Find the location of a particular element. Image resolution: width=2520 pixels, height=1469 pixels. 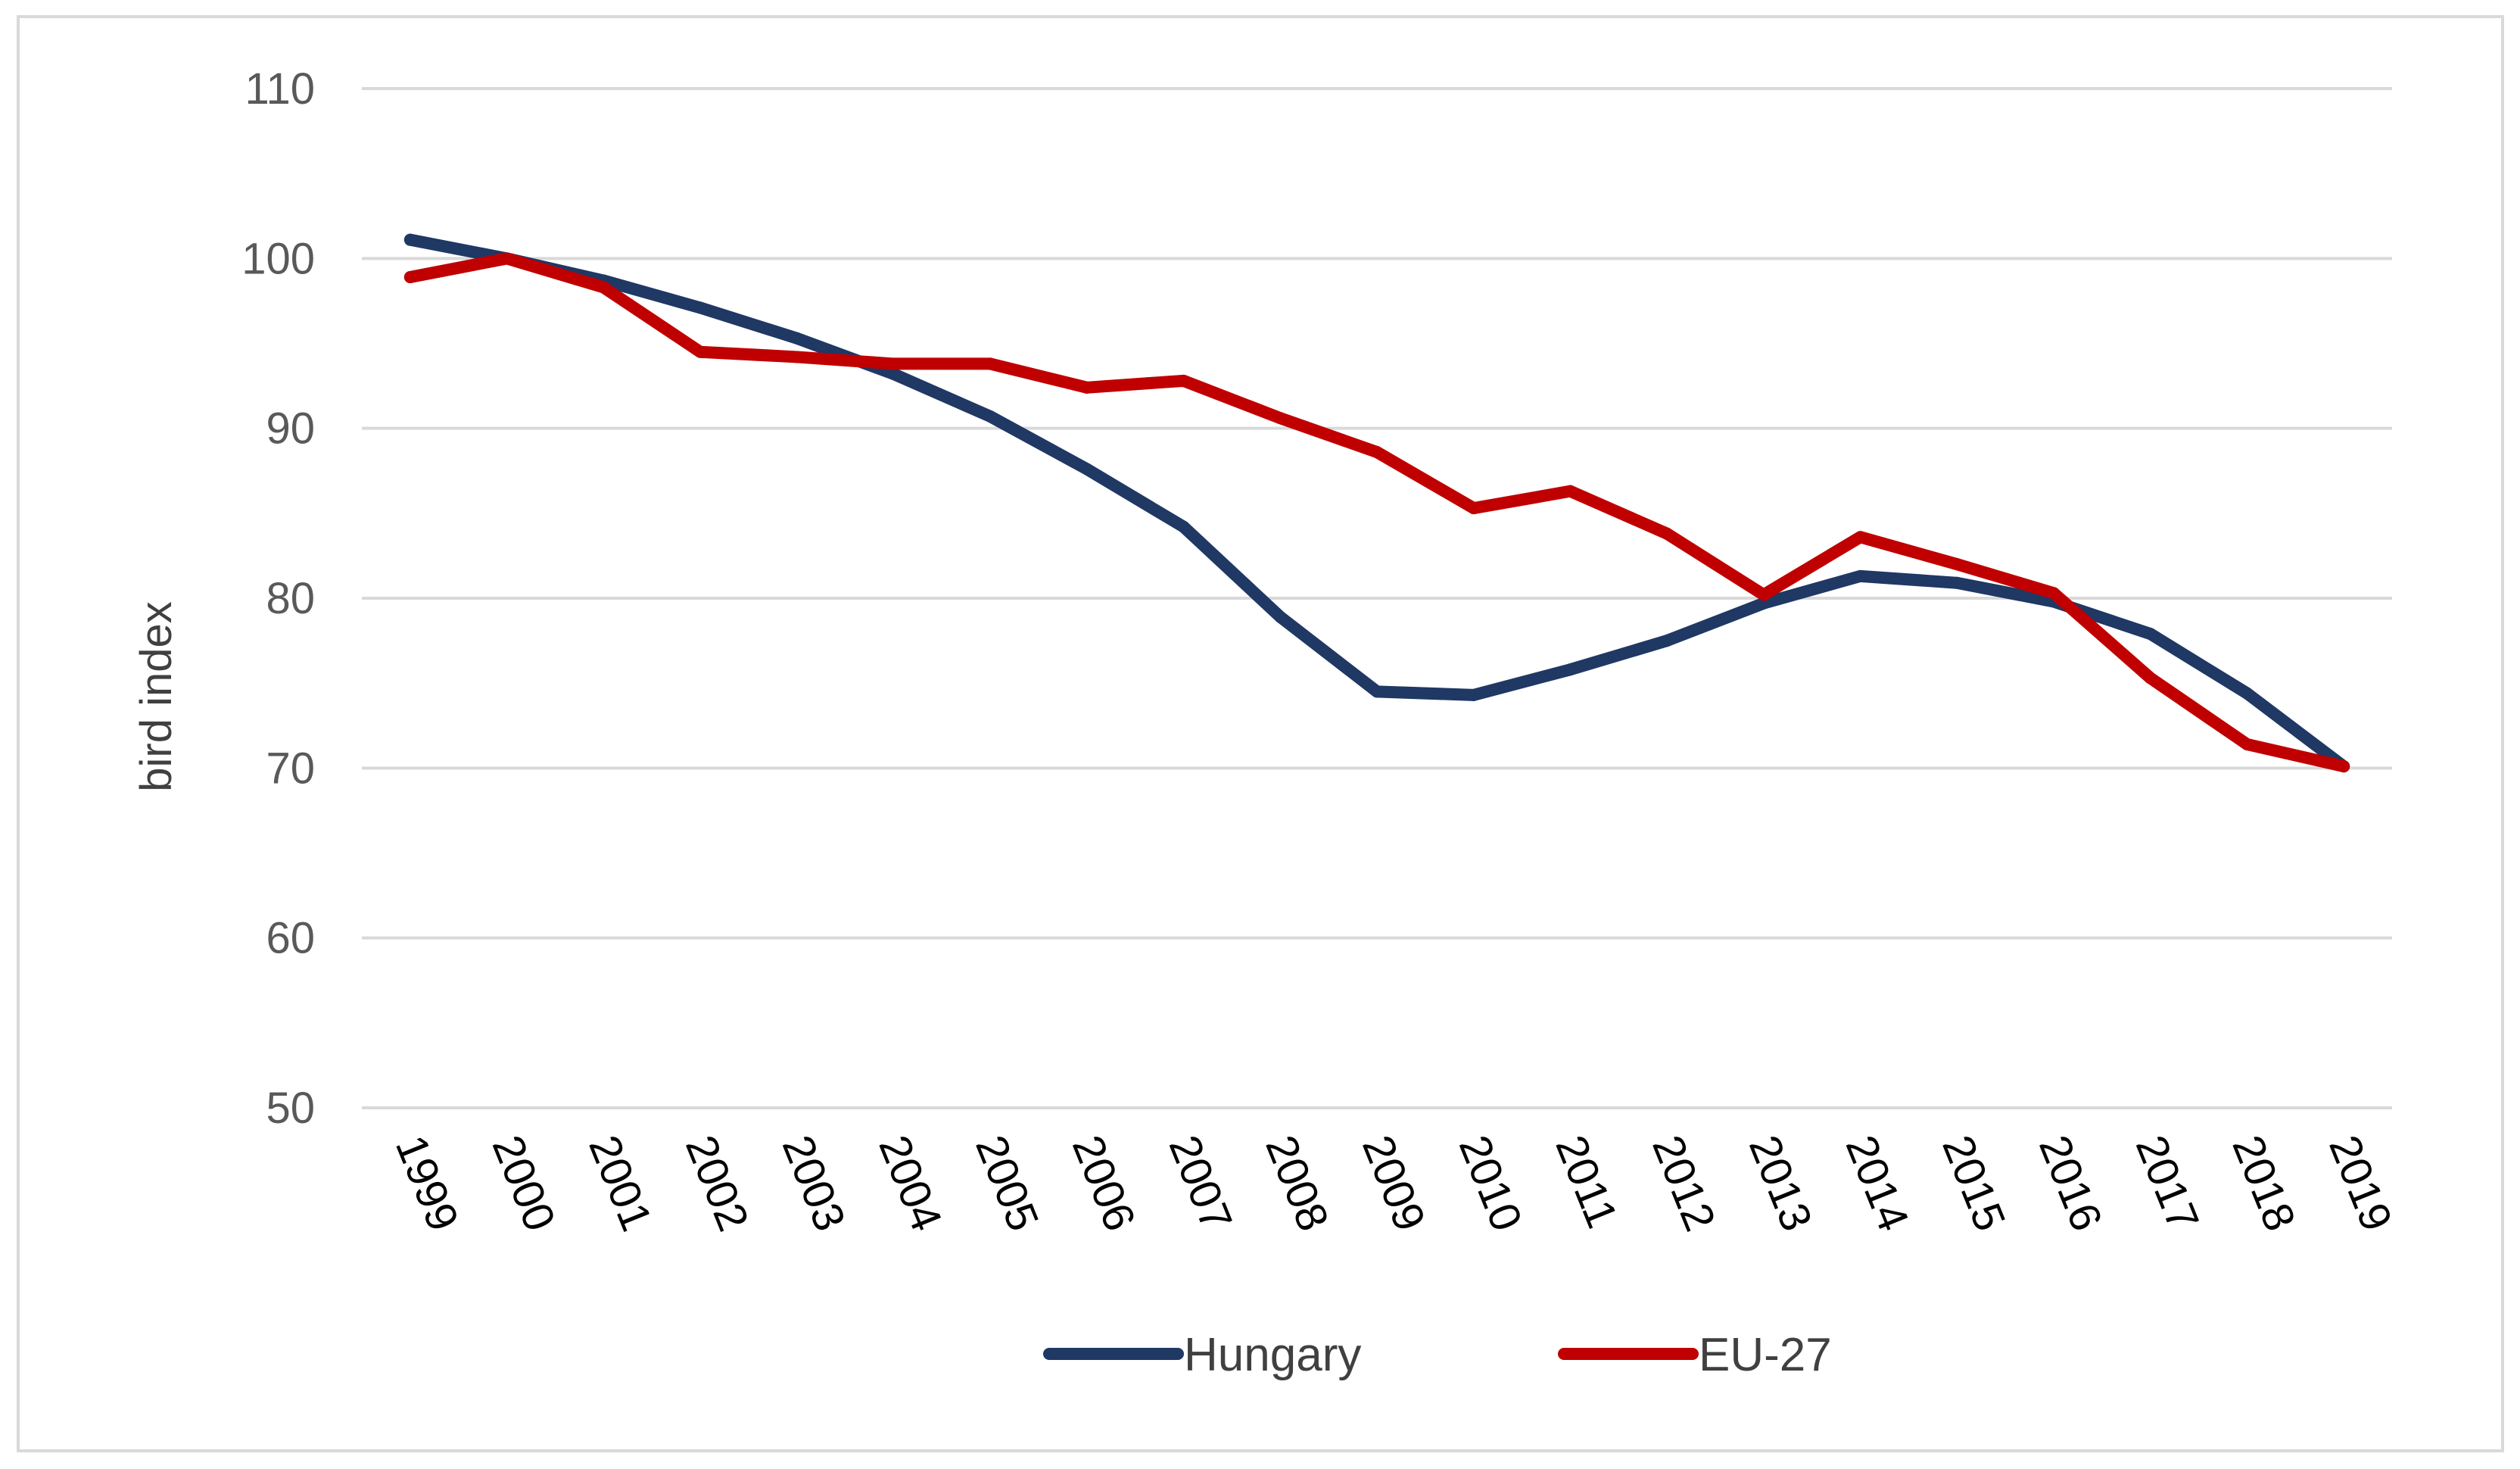

y-tick-label: 80 is located at coordinates (290, 598).